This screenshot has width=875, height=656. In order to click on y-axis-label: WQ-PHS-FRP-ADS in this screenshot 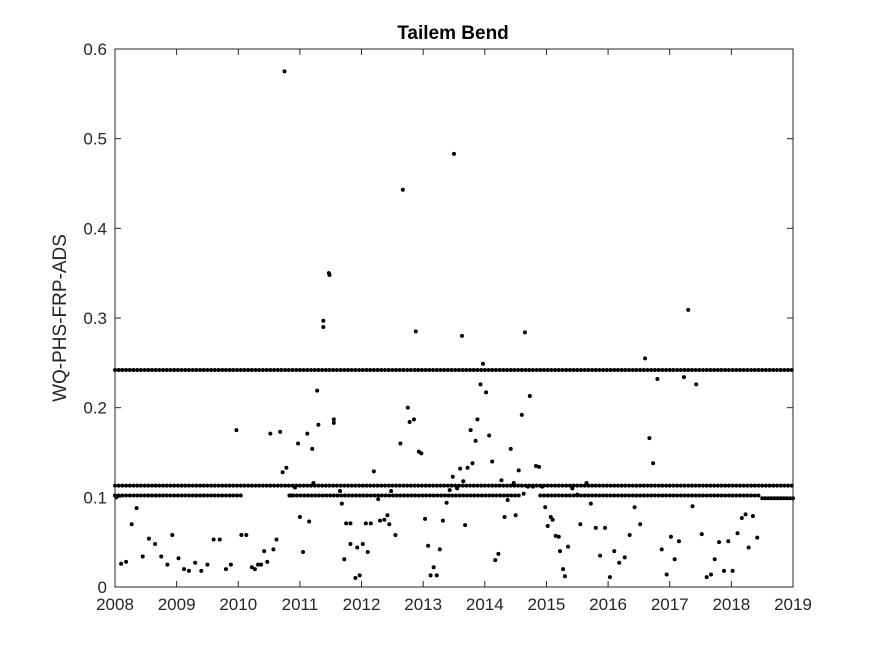, I will do `click(60, 318)`.